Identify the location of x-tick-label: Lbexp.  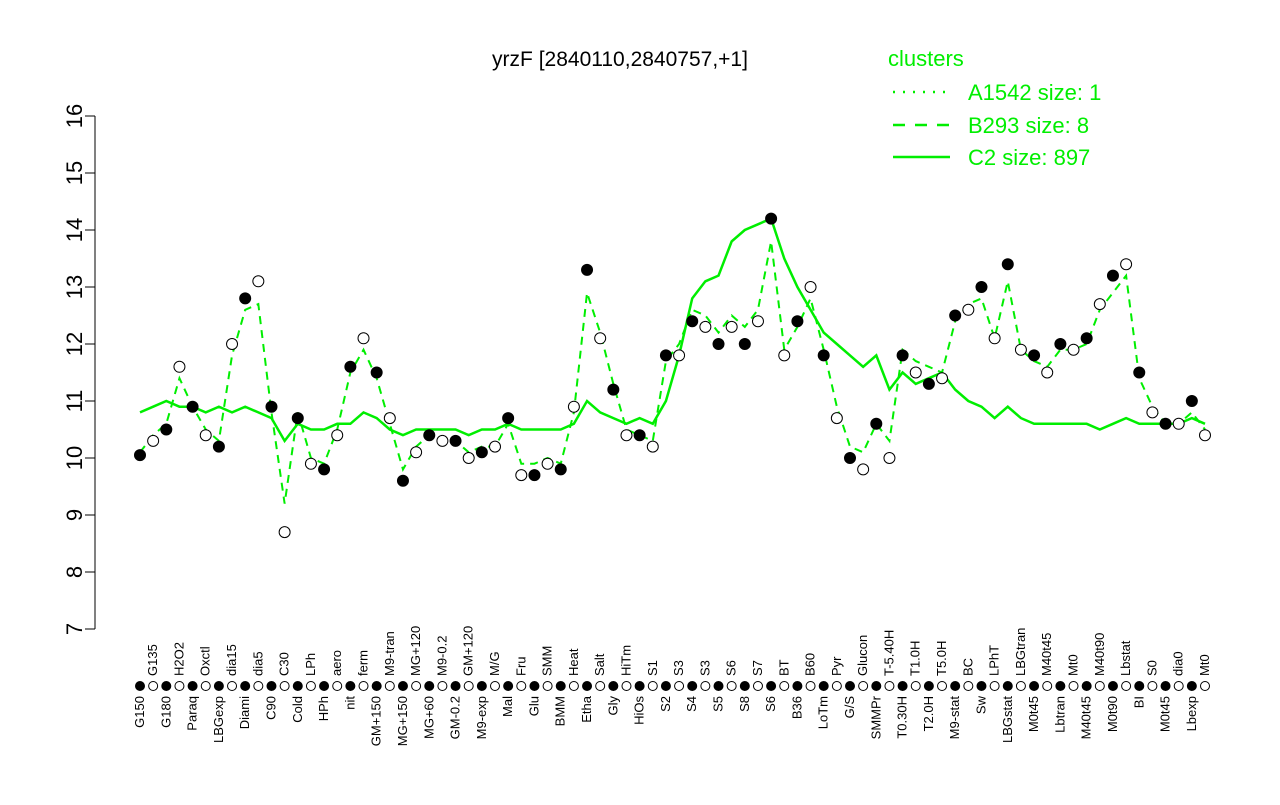
(1191, 713).